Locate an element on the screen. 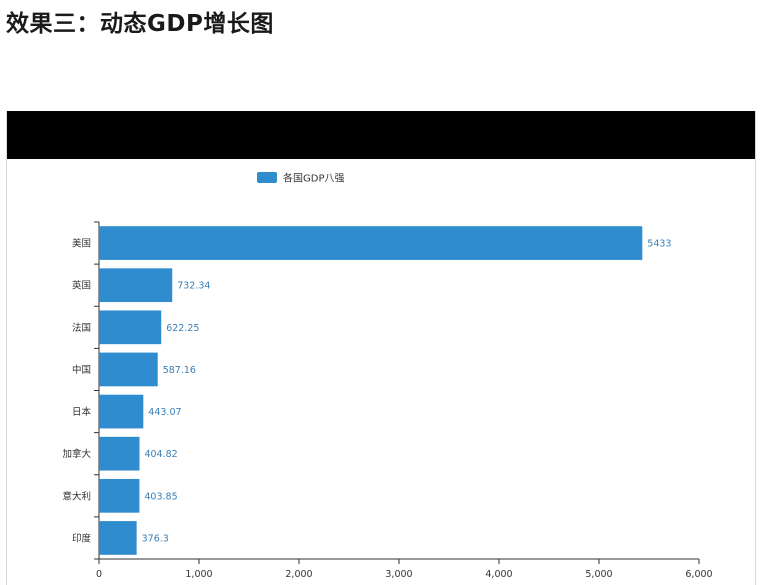 The image size is (766, 585). value-label: 732.34 is located at coordinates (193, 286).